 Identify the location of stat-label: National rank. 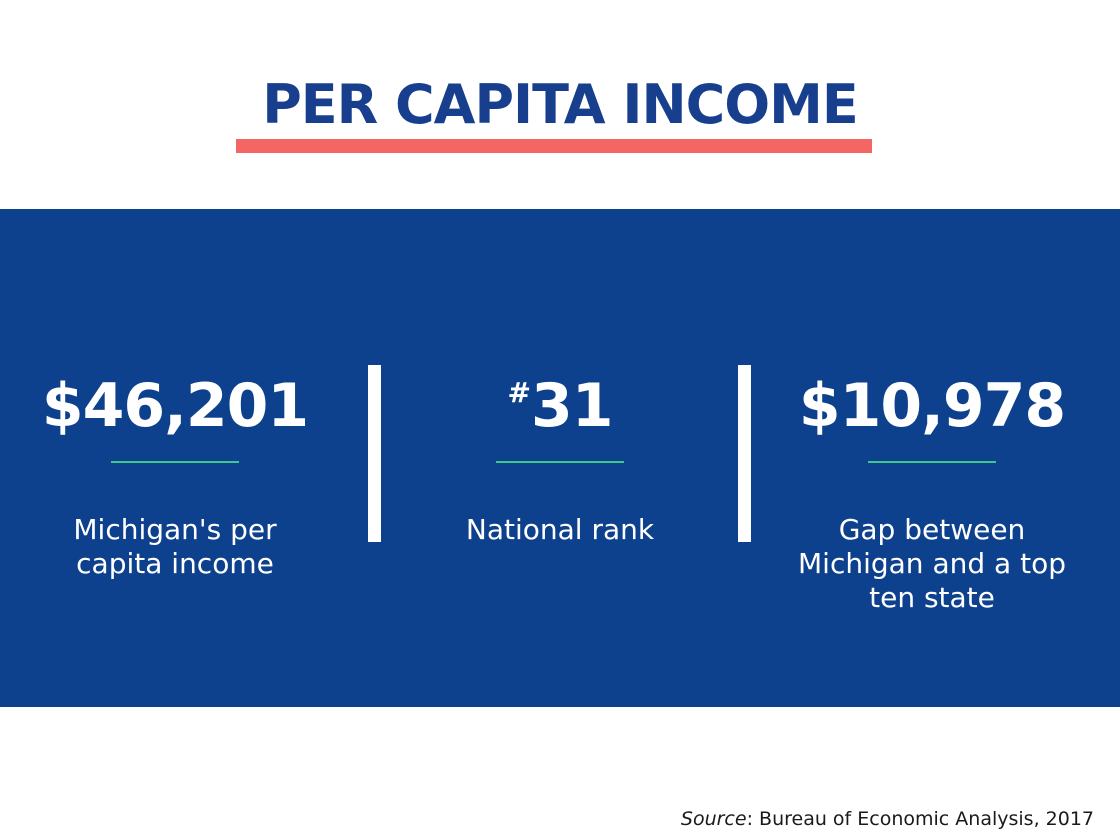
(560, 529).